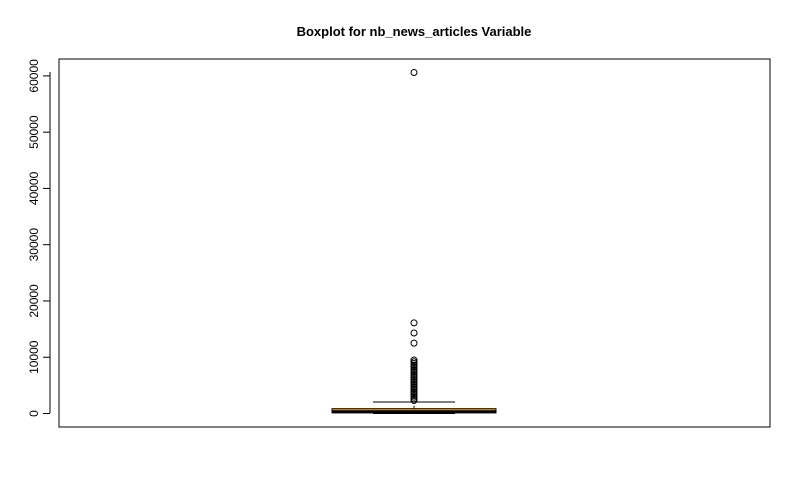 This screenshot has width=800, height=500. Describe the element at coordinates (34, 76) in the screenshot. I see `y-tick-label: 60000` at that location.